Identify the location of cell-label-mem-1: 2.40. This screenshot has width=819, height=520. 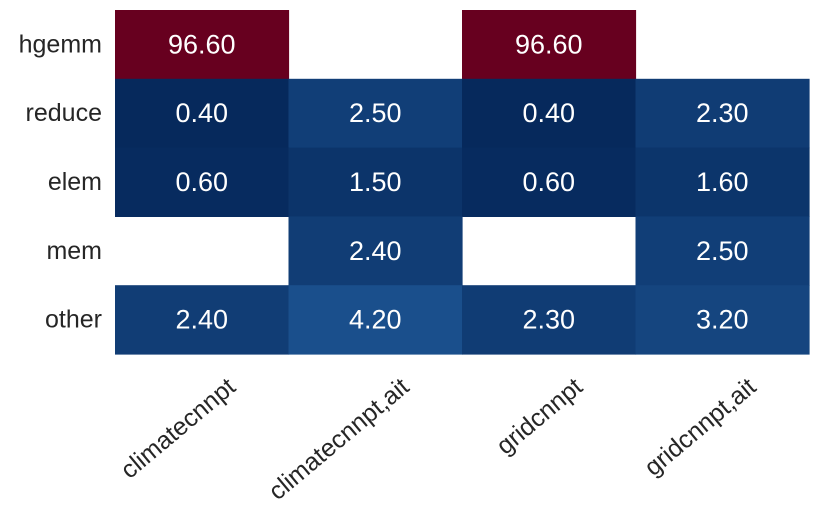
(375, 251).